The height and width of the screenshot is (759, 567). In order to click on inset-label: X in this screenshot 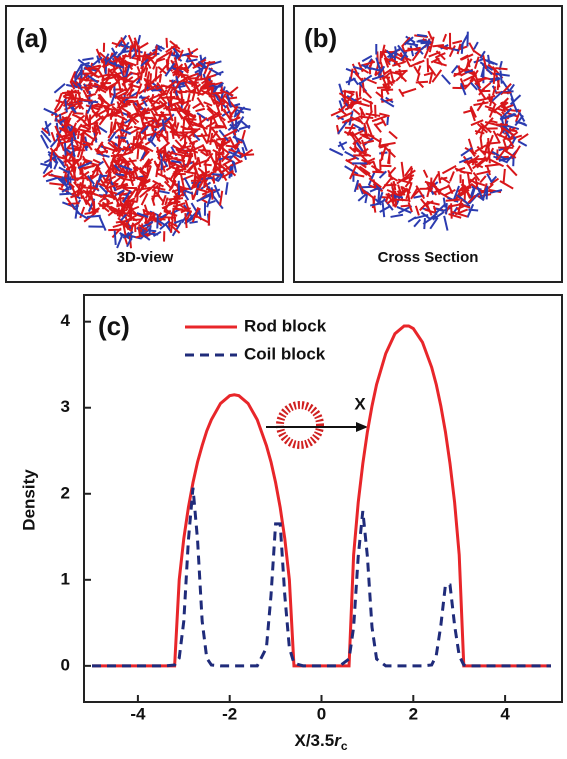, I will do `click(360, 403)`.